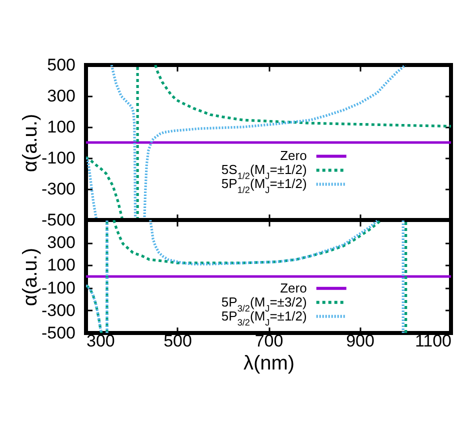  Describe the element at coordinates (100, 341) in the screenshot. I see `x-tick-label: 300` at that location.